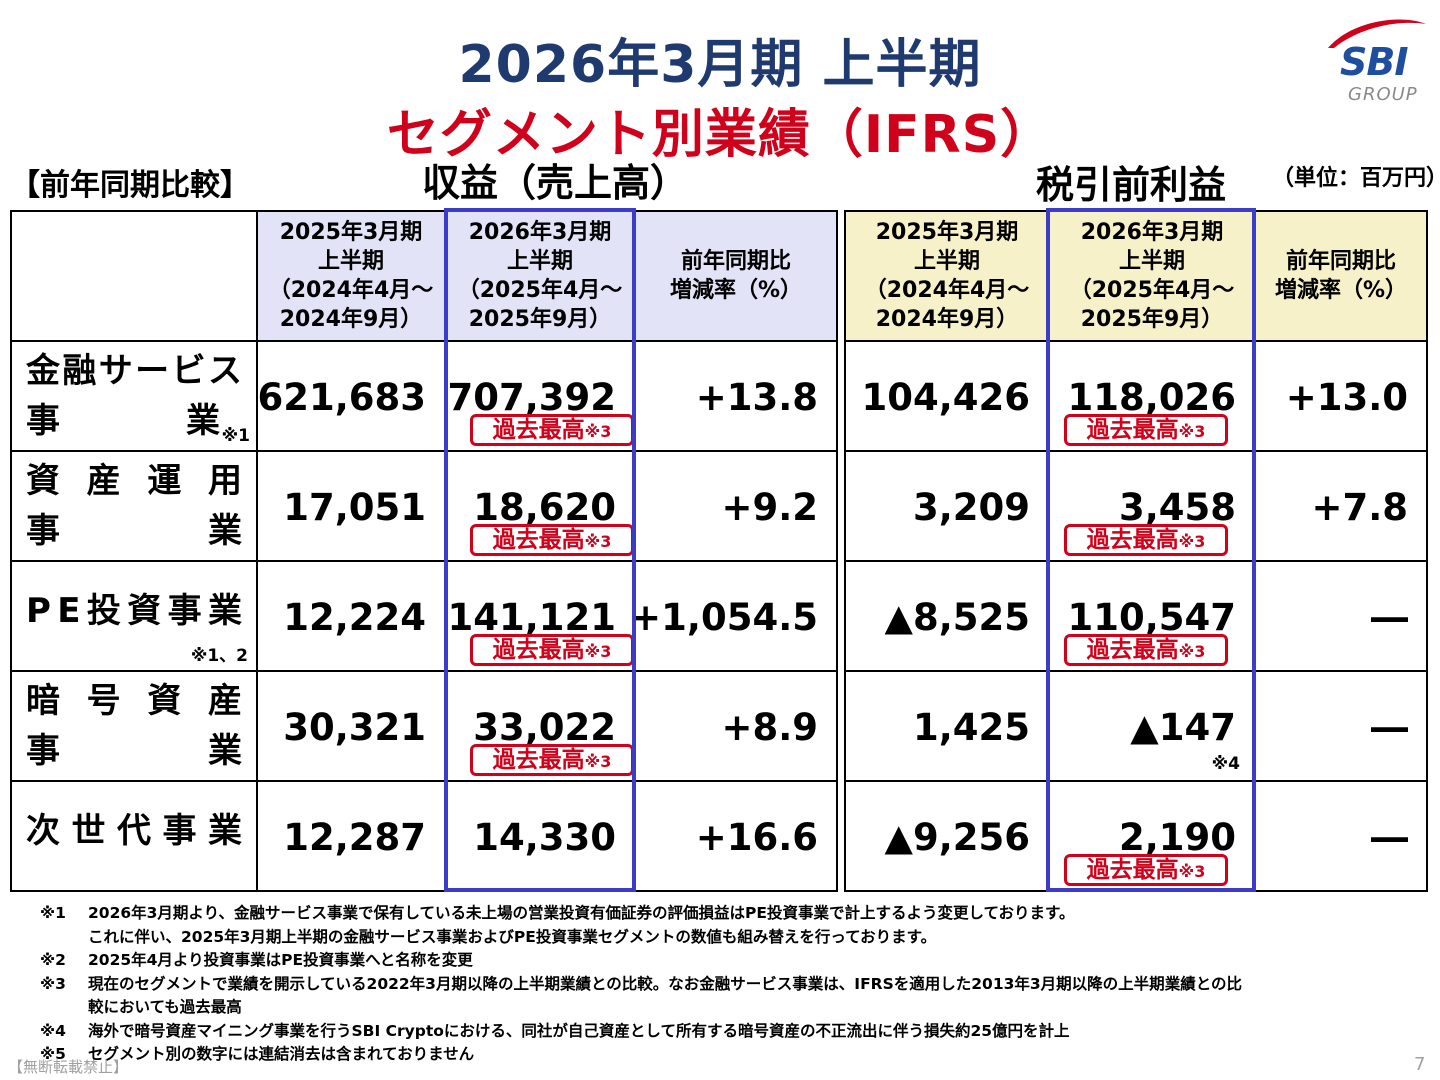 The width and height of the screenshot is (1440, 1080). I want to click on revenue-prev: 621,683, so click(351, 396).